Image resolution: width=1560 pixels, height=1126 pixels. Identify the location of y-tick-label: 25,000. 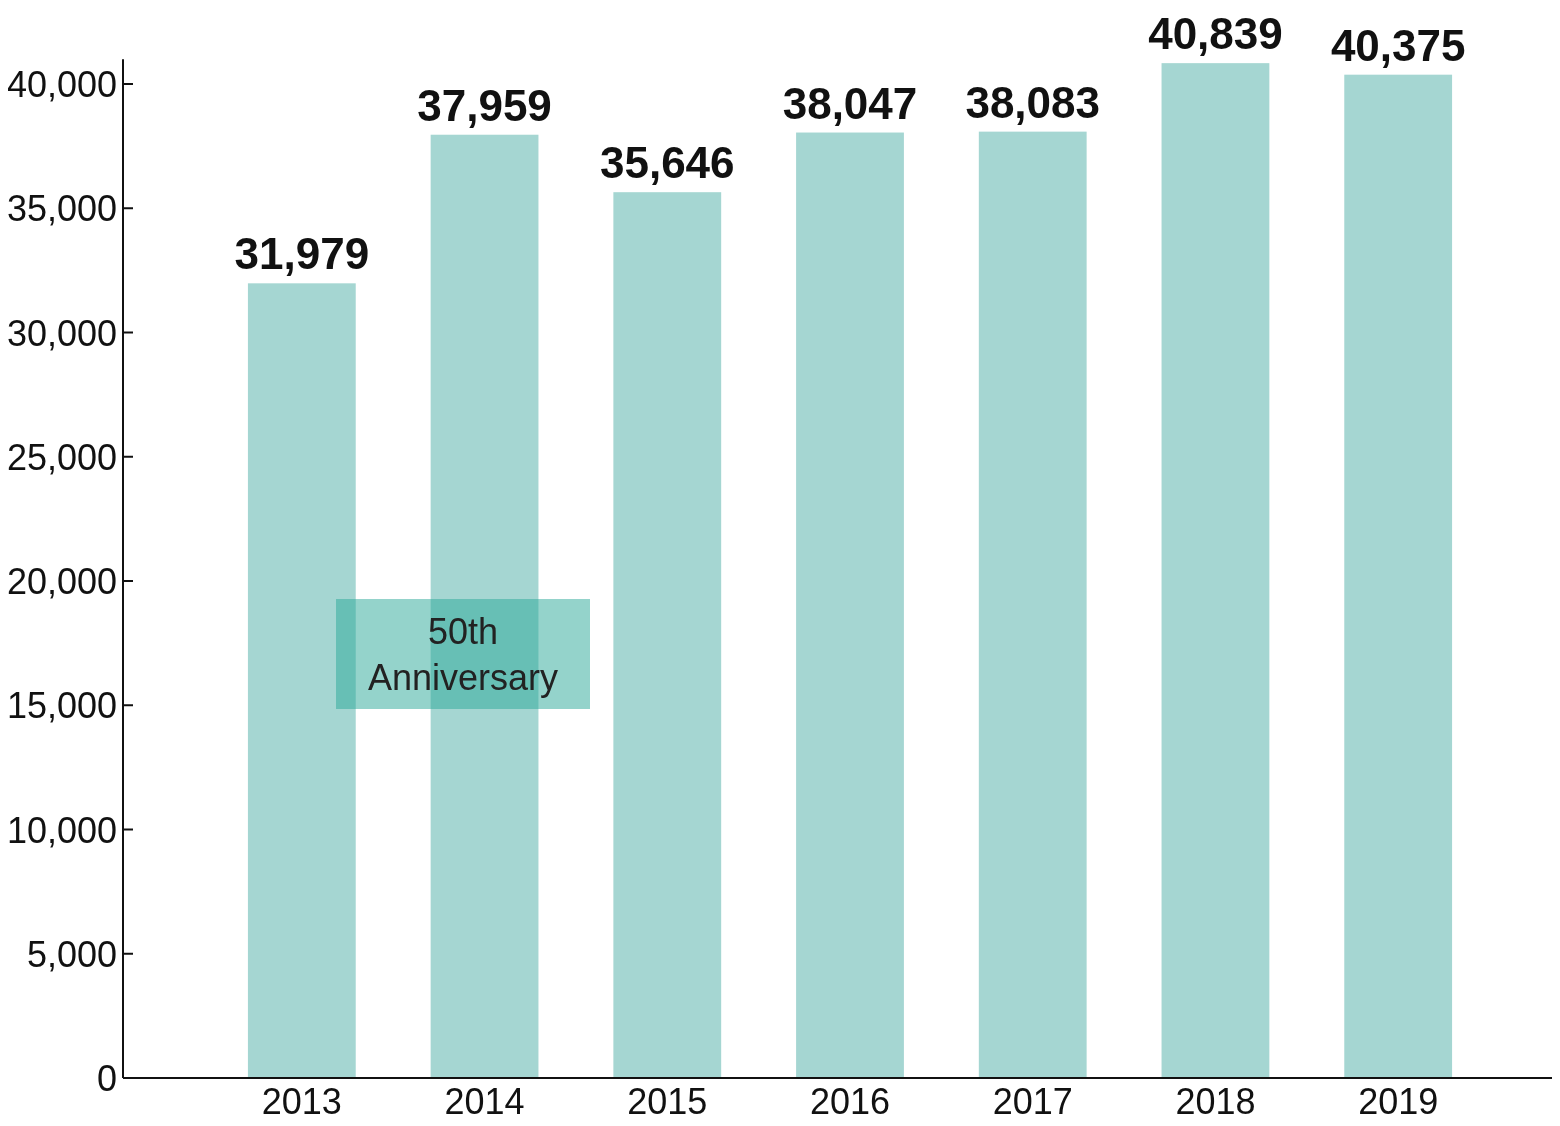
(61, 457).